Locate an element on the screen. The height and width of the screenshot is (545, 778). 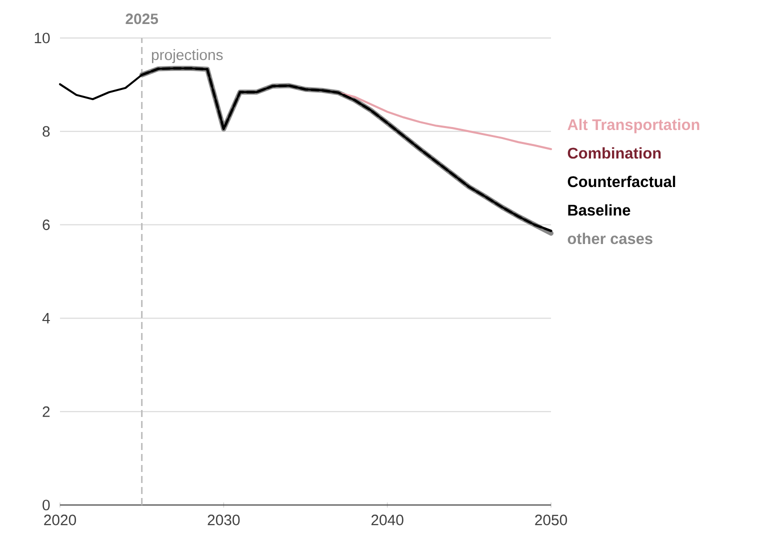
text: Counterfactual is located at coordinates (622, 182).